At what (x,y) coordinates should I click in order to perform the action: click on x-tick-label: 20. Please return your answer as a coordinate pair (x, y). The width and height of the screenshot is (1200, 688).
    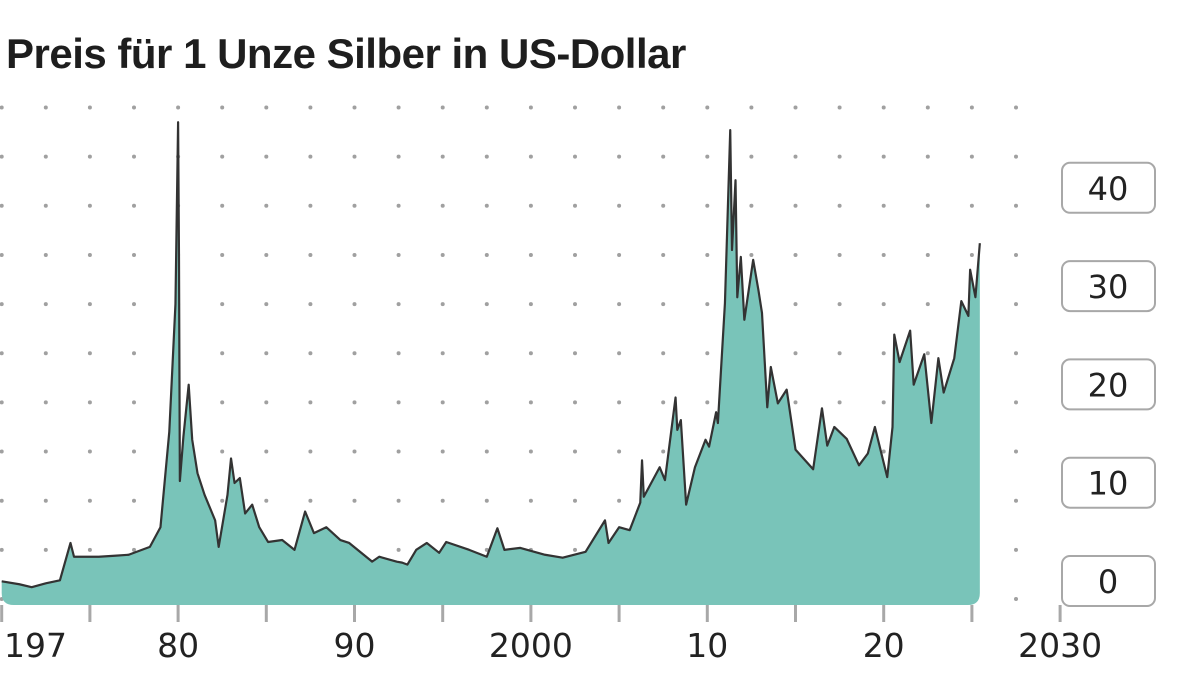
    Looking at the image, I should click on (884, 645).